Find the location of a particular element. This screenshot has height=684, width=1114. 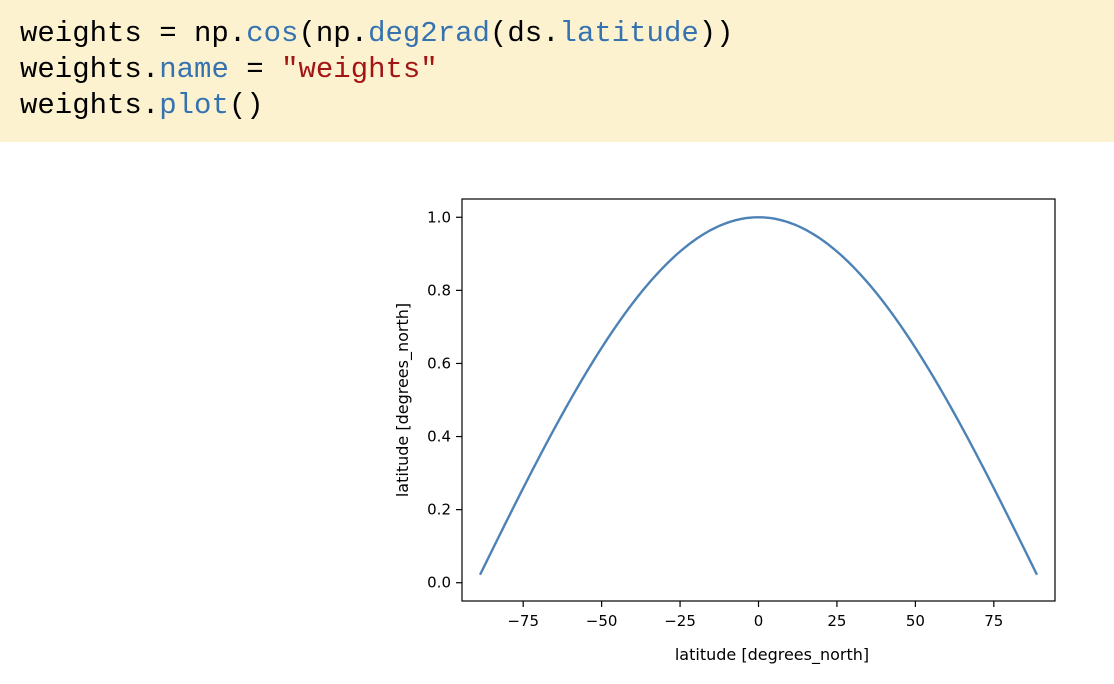

code-token: latitude is located at coordinates (629, 33).